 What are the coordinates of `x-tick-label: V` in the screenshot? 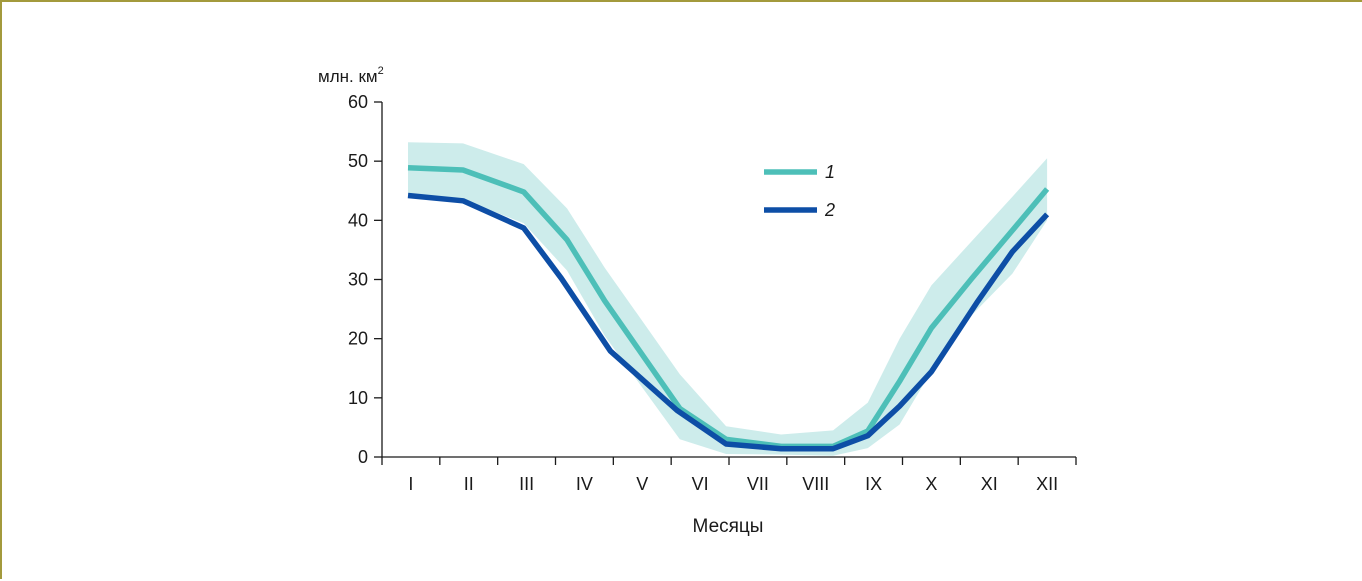 It's located at (642, 484).